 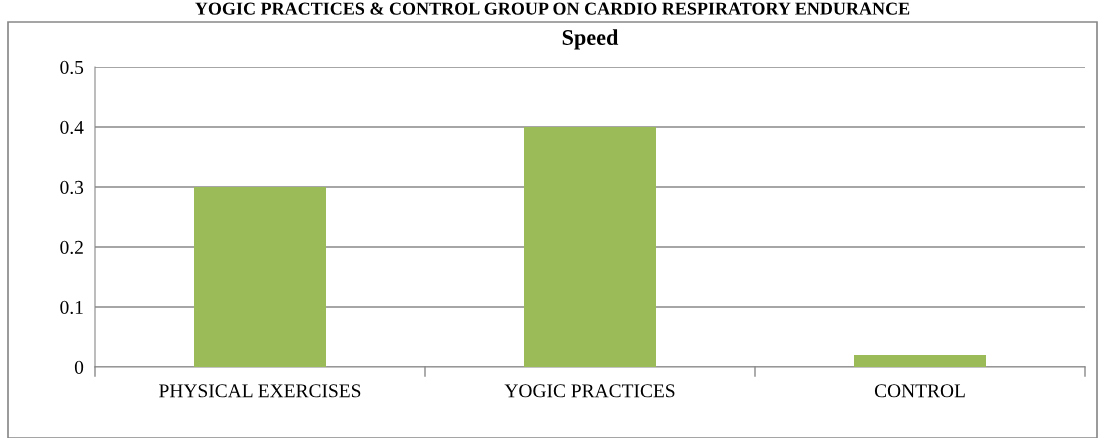 What do you see at coordinates (589, 391) in the screenshot?
I see `x-tick-label: YOGIC PRACTICES` at bounding box center [589, 391].